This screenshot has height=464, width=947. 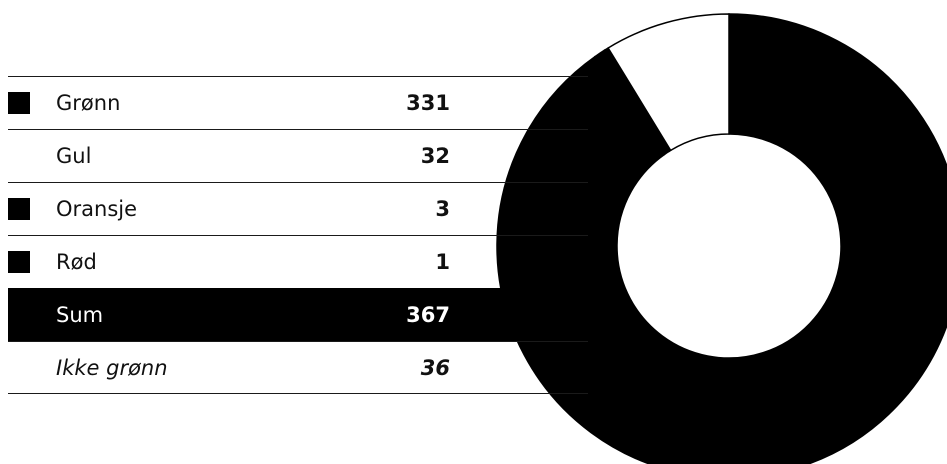 I want to click on table-row: Grønn 331, so click(x=298, y=102).